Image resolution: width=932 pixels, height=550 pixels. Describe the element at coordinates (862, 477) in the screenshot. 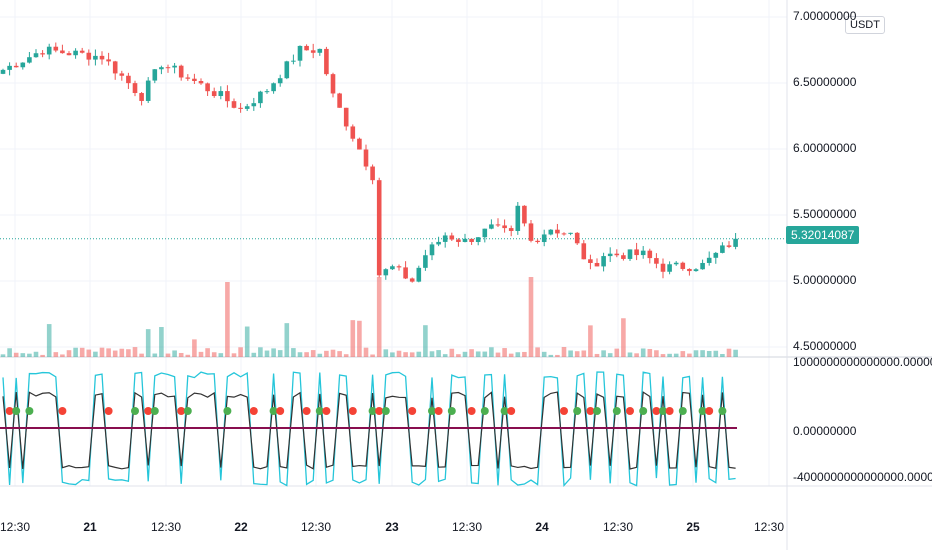

I see `indicator-axis-label: -4000000000000000.00000000` at that location.